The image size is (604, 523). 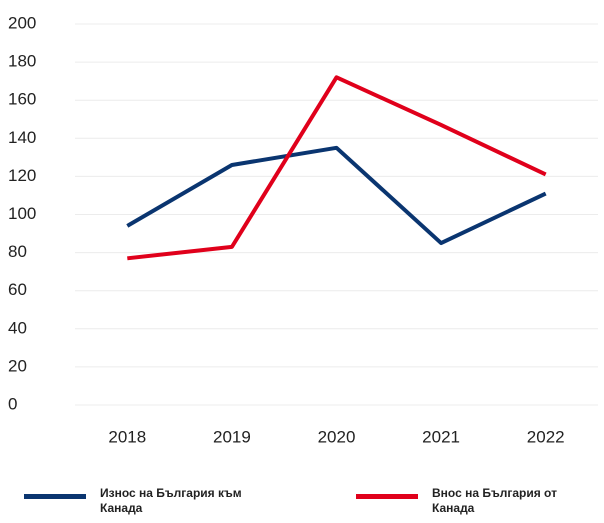 What do you see at coordinates (336, 195) in the screenshot?
I see `line-series` at bounding box center [336, 195].